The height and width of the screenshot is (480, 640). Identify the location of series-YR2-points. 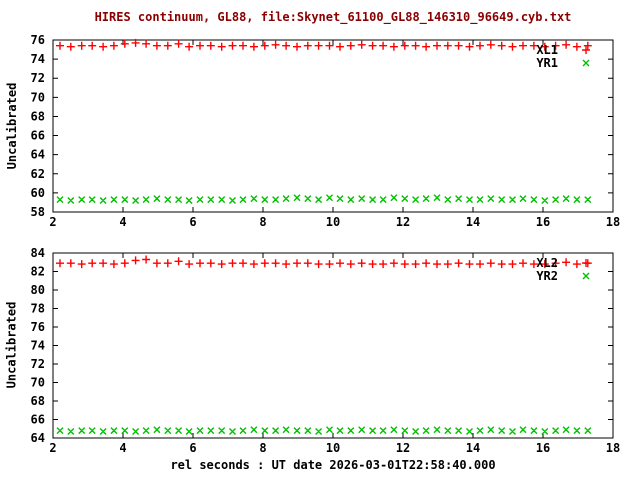
(324, 430).